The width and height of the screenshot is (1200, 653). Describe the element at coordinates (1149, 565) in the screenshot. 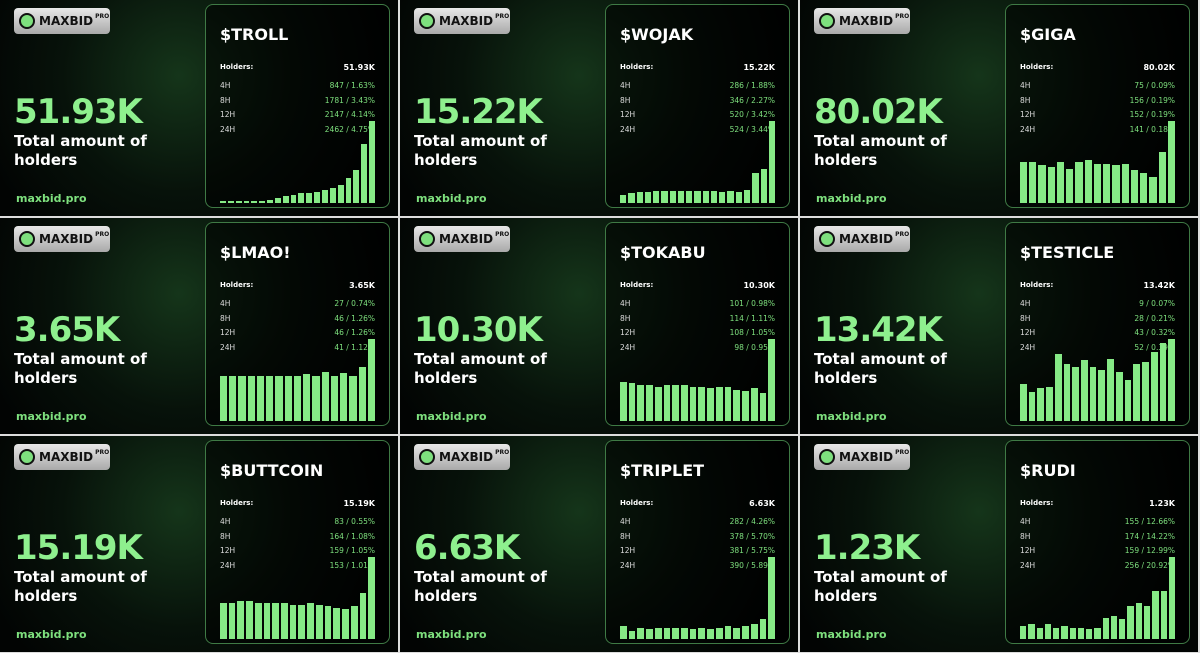

I see `period-change: 256 / 20.92%` at that location.